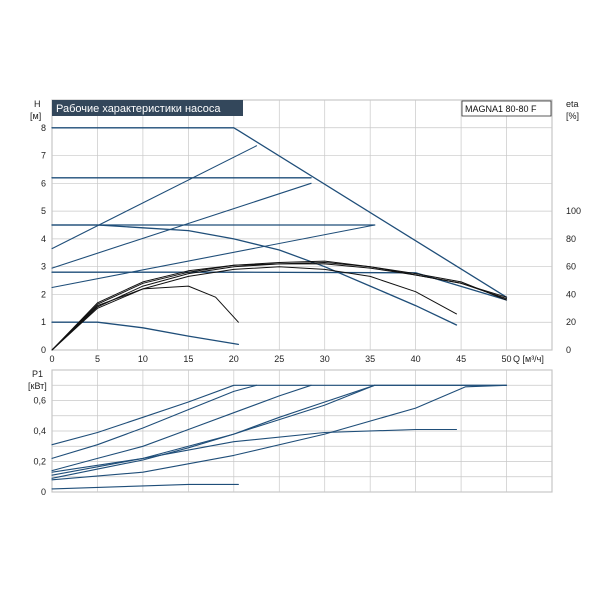  Describe the element at coordinates (39, 447) in the screenshot. I see `power-ticks: 0 0,2 0,4 0,6` at that location.